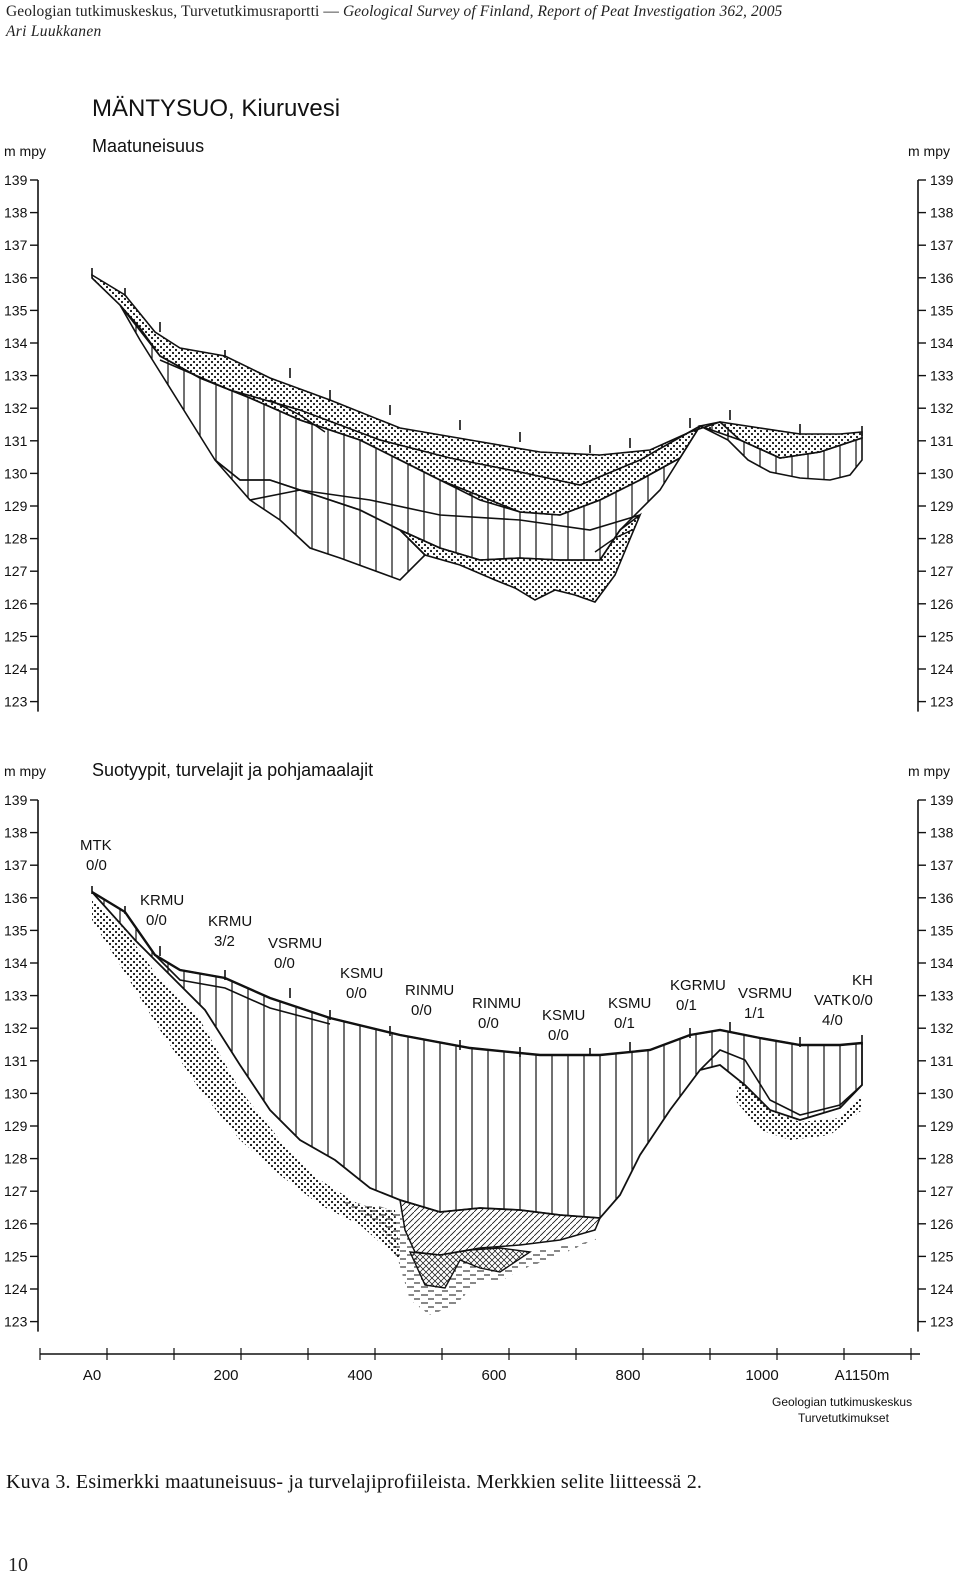  What do you see at coordinates (25, 771) in the screenshot?
I see `bottom-left-axis-unit: m mpy` at bounding box center [25, 771].